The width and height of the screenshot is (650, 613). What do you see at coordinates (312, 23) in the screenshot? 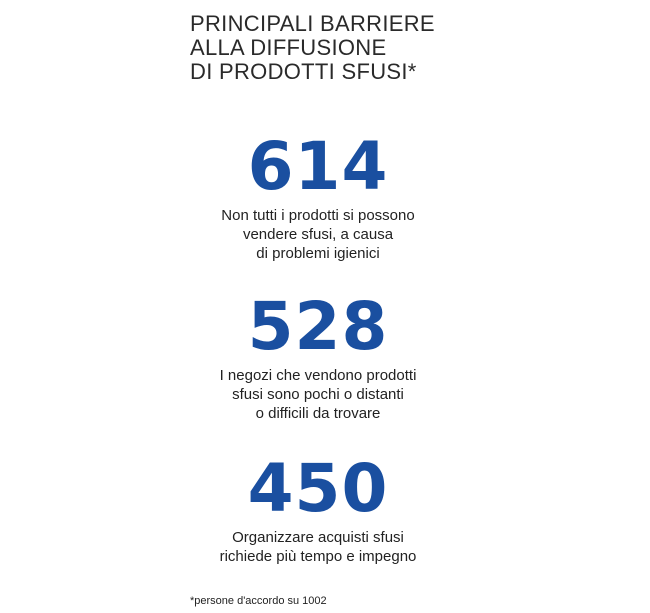
I see `title-line: PRINCIPALI BARRIERE` at bounding box center [312, 23].